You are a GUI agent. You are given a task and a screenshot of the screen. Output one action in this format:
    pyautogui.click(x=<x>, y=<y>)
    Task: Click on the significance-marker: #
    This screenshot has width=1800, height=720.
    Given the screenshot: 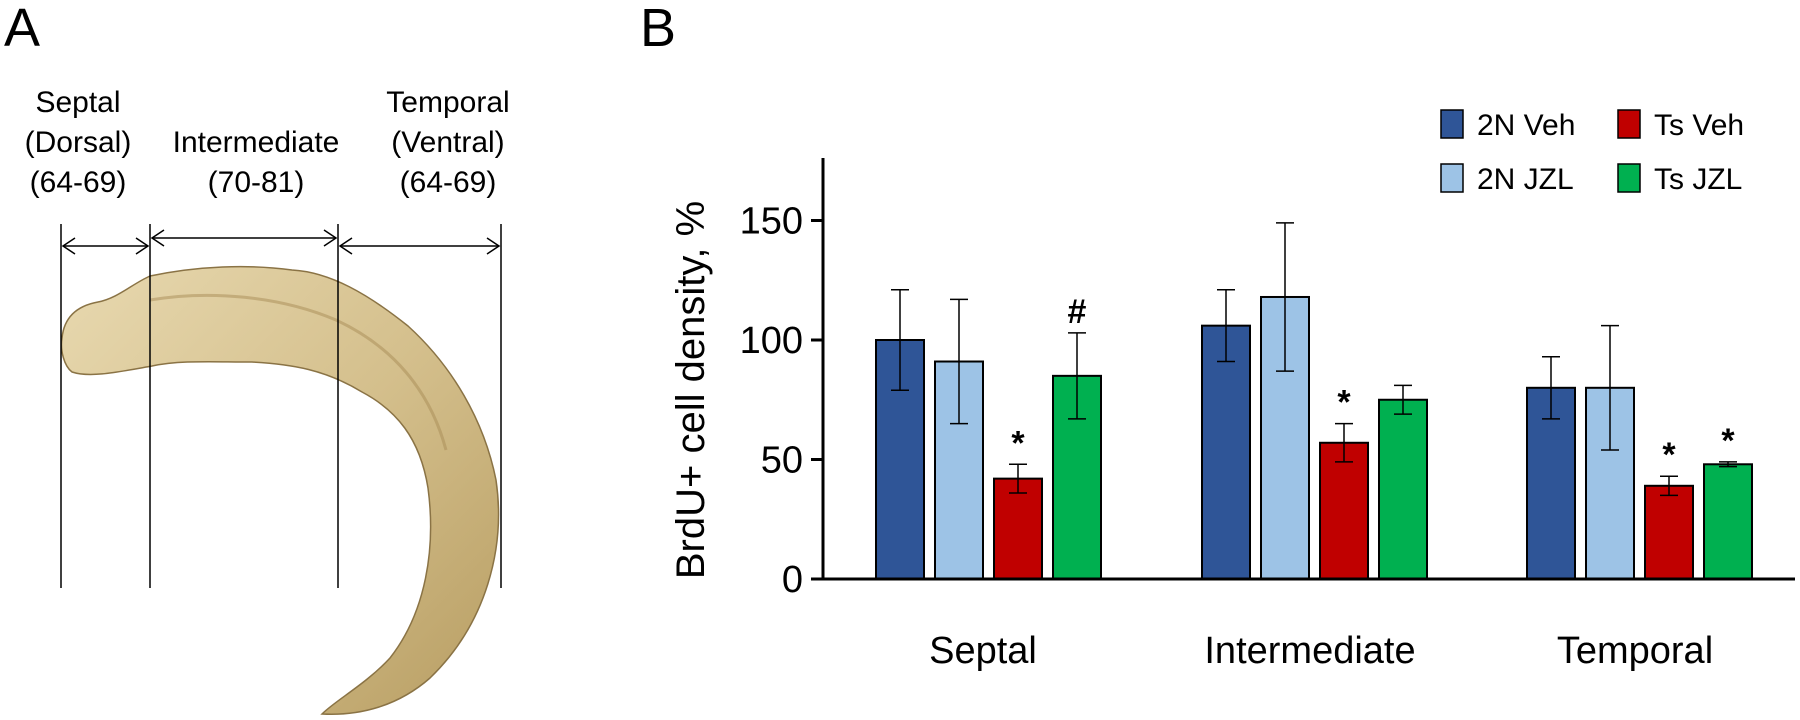 What is the action you would take?
    pyautogui.click(x=1077, y=312)
    